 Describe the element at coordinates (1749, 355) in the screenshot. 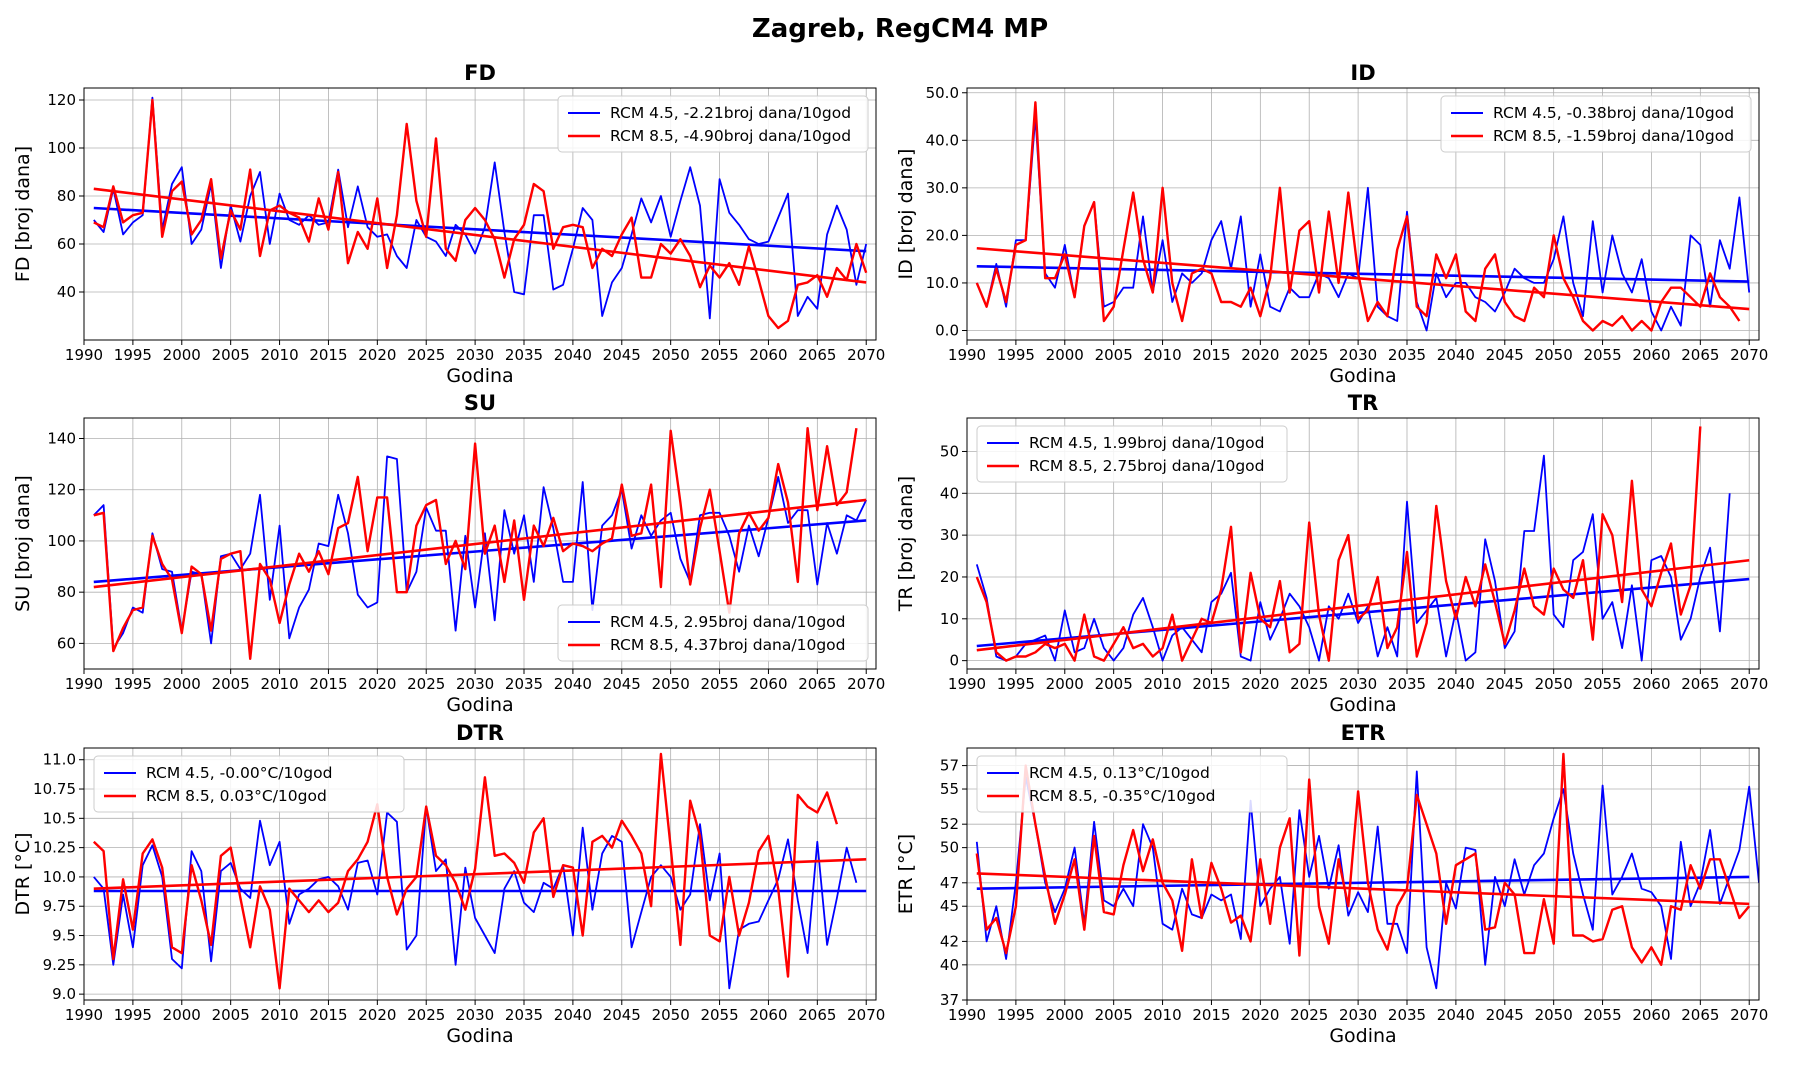

I see `x-tick-label: 2070` at that location.